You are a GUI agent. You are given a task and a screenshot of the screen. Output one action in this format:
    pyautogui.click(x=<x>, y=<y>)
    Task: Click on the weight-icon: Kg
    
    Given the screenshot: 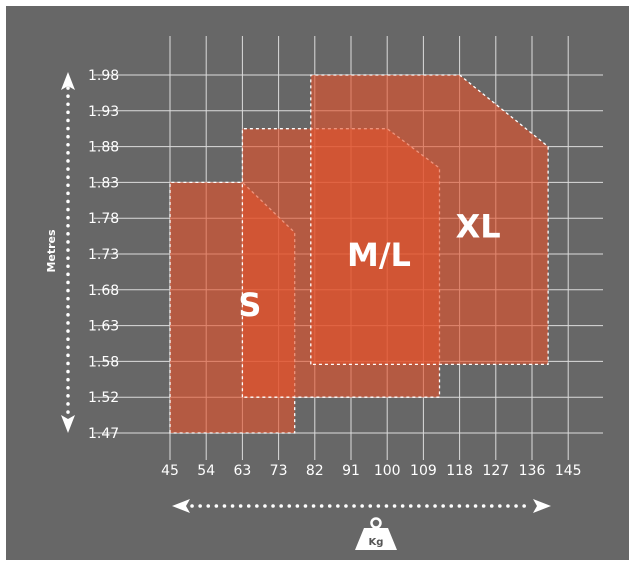 What is the action you would take?
    pyautogui.click(x=376, y=533)
    